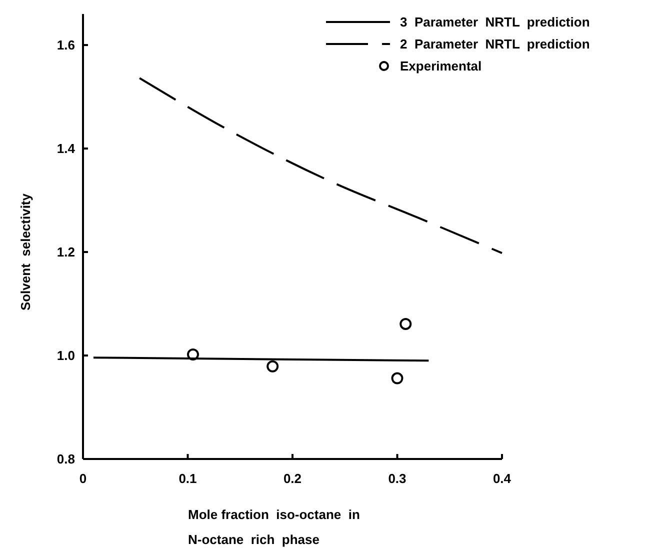 This screenshot has width=655, height=560. Describe the element at coordinates (274, 527) in the screenshot. I see `x-axis-title: Mole fraction iso-octane in N-octane rich phase` at that location.